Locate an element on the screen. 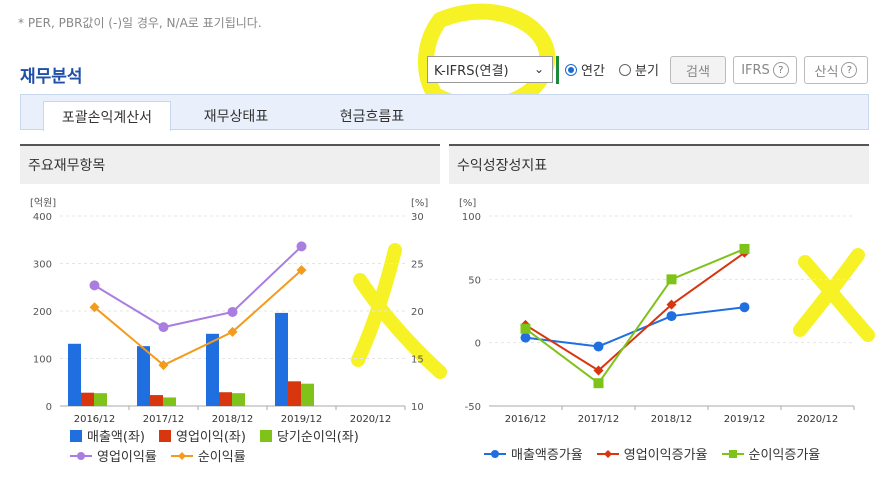 The height and width of the screenshot is (487, 889). search-button: 검색 is located at coordinates (698, 70).